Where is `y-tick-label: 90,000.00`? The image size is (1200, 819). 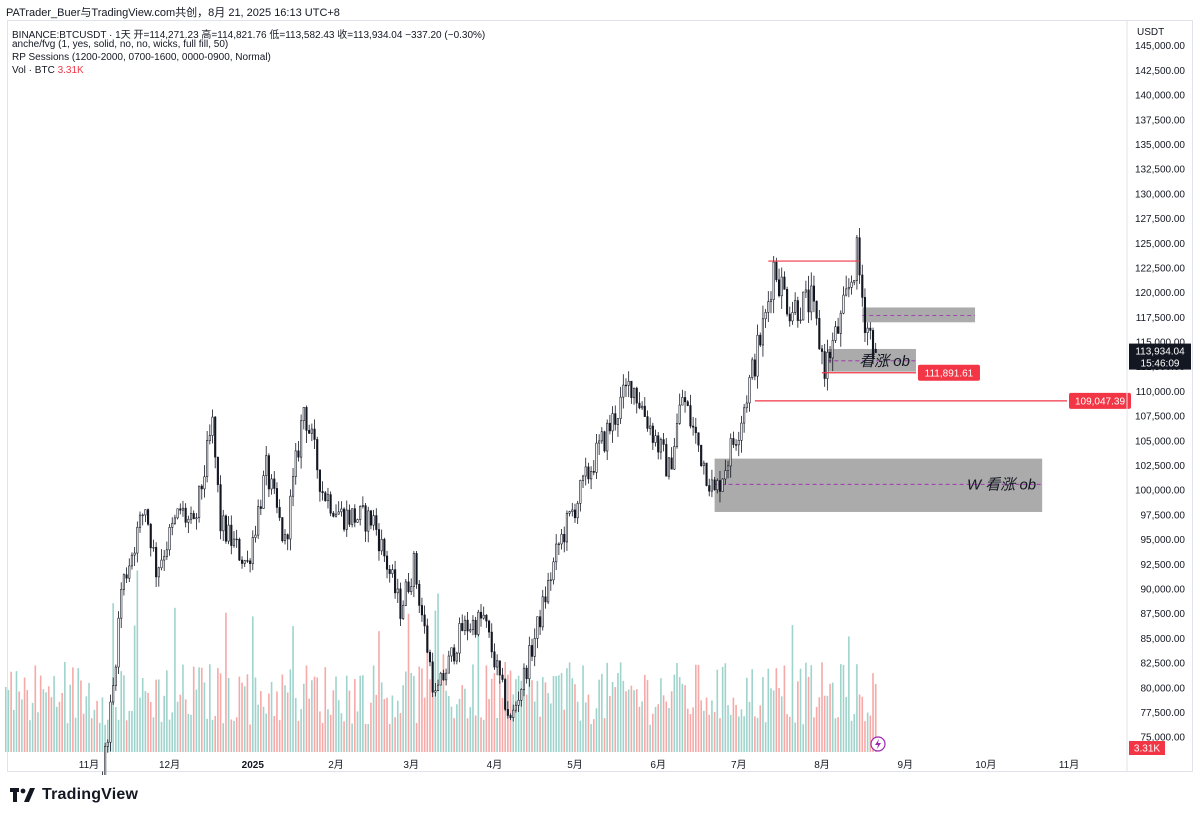
y-tick-label: 90,000.00 is located at coordinates (1163, 590).